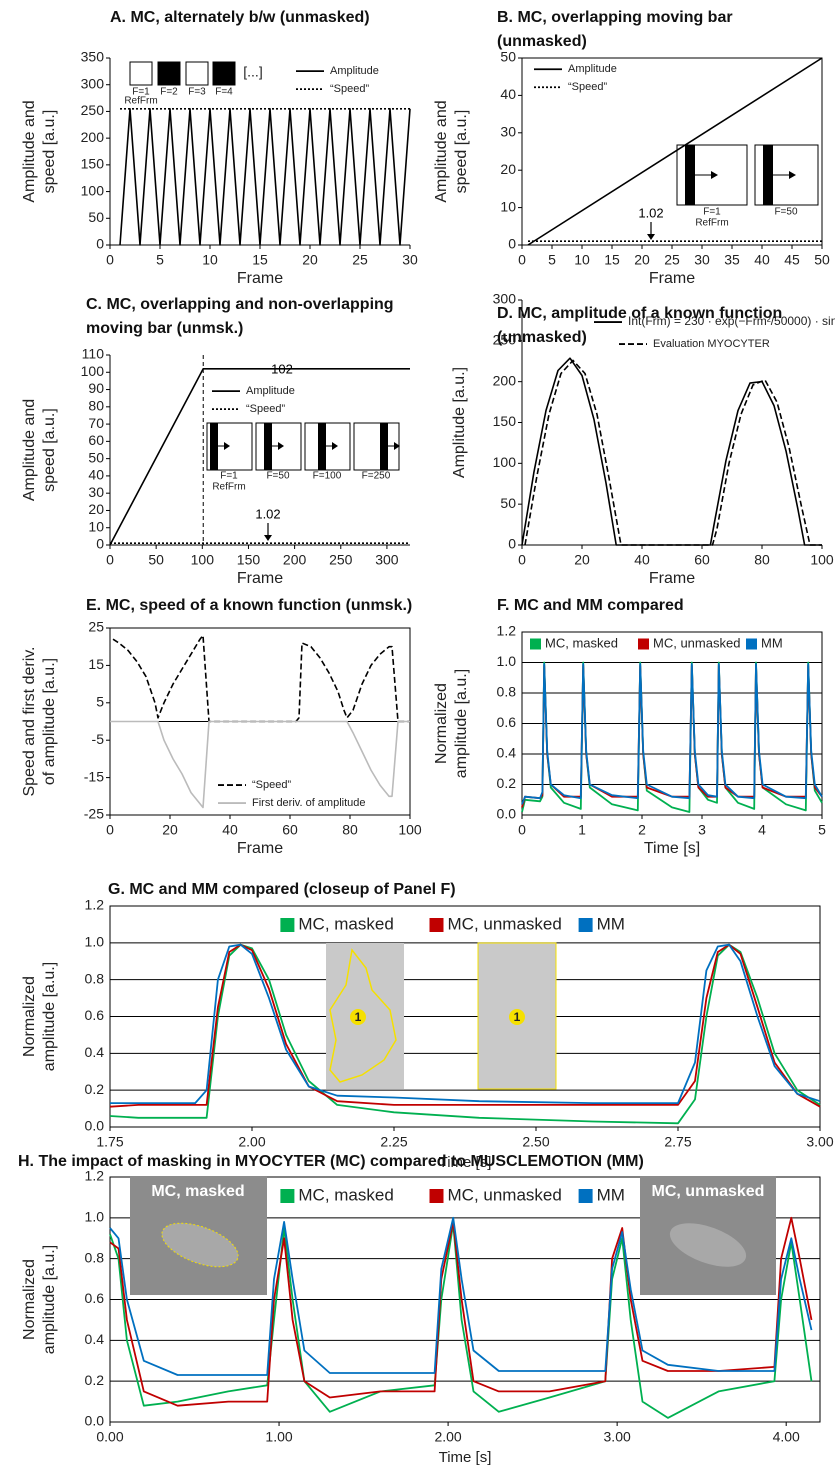  I want to click on y-tick-label: 200, so click(505, 380).